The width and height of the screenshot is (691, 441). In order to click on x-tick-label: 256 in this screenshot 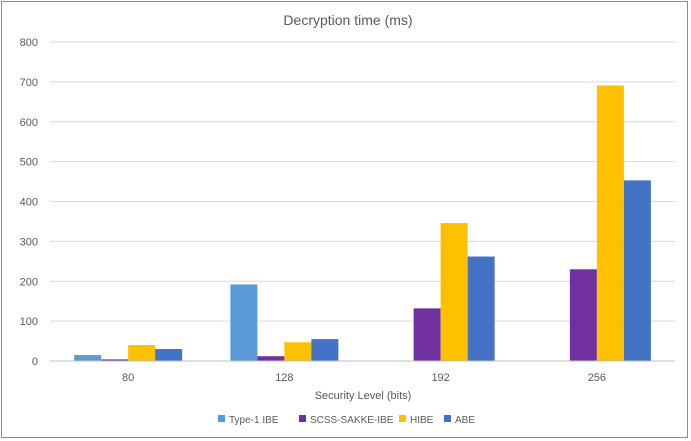, I will do `click(597, 378)`.